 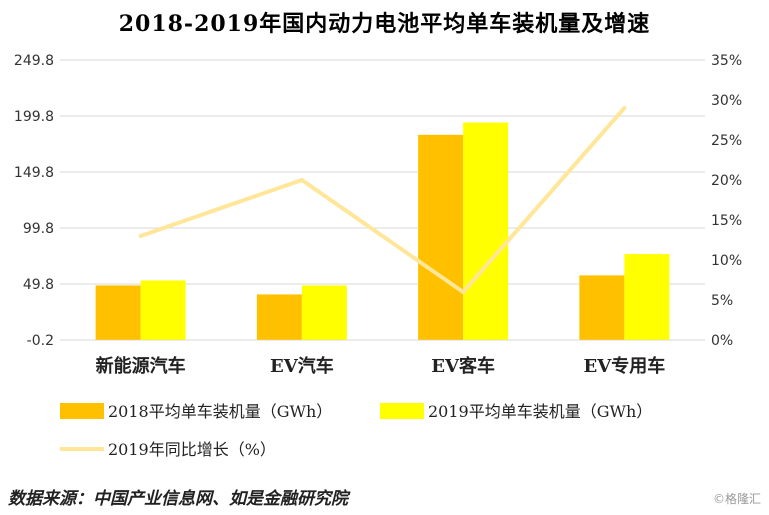 What do you see at coordinates (34, 117) in the screenshot?
I see `left-tick-label: 199.8` at bounding box center [34, 117].